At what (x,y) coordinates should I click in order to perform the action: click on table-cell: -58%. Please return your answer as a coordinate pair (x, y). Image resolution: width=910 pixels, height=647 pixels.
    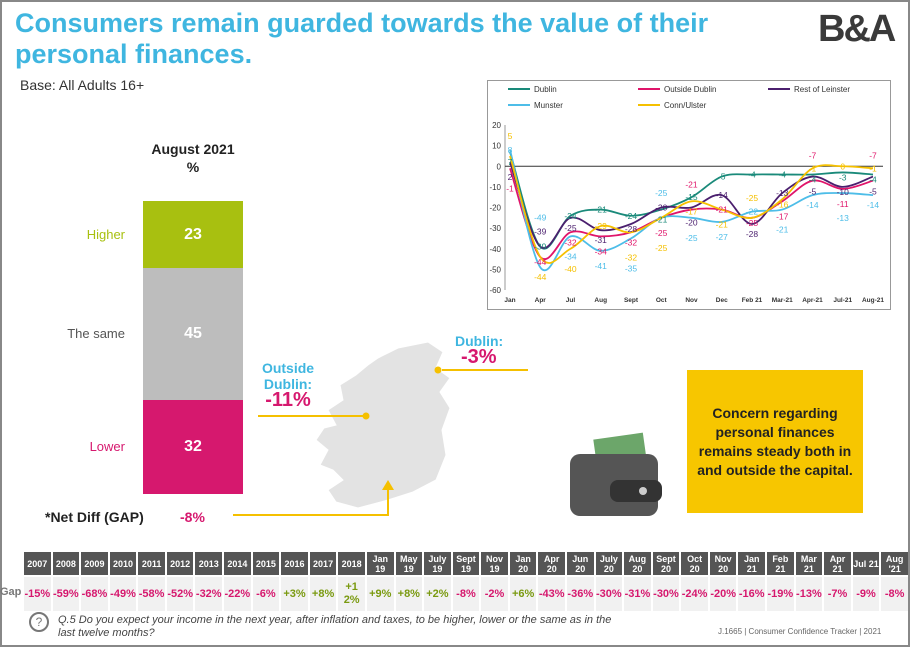
    Looking at the image, I should click on (151, 594).